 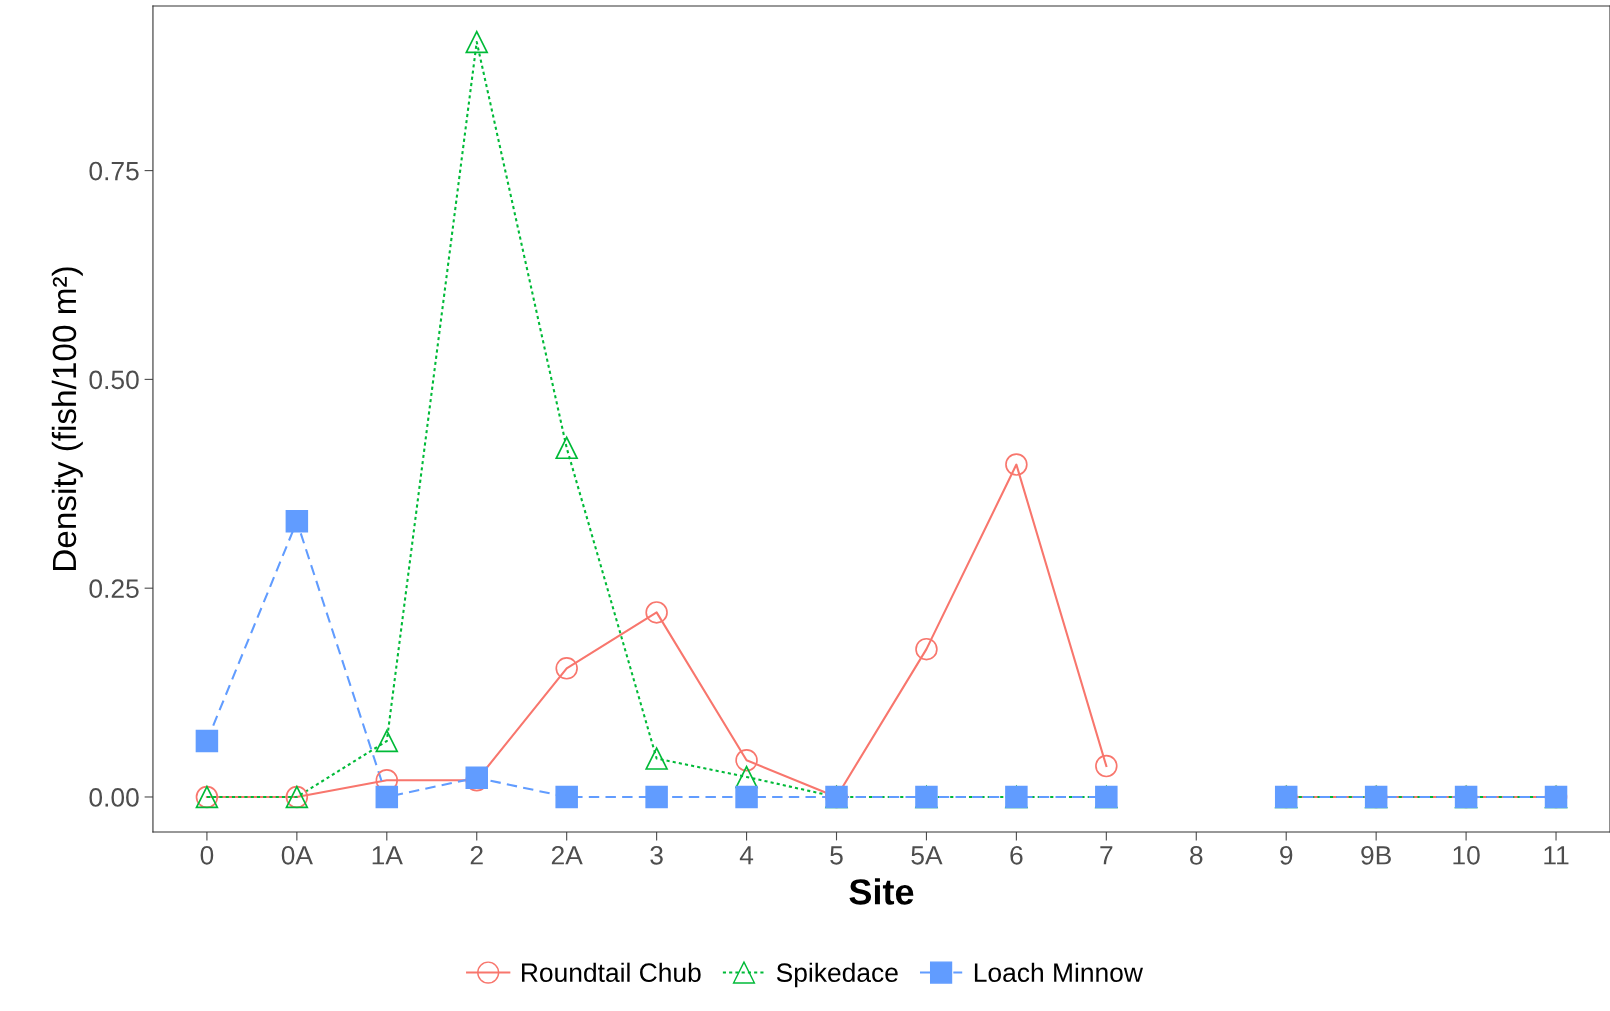 I want to click on y-tick-label: 0.25, so click(x=114, y=588).